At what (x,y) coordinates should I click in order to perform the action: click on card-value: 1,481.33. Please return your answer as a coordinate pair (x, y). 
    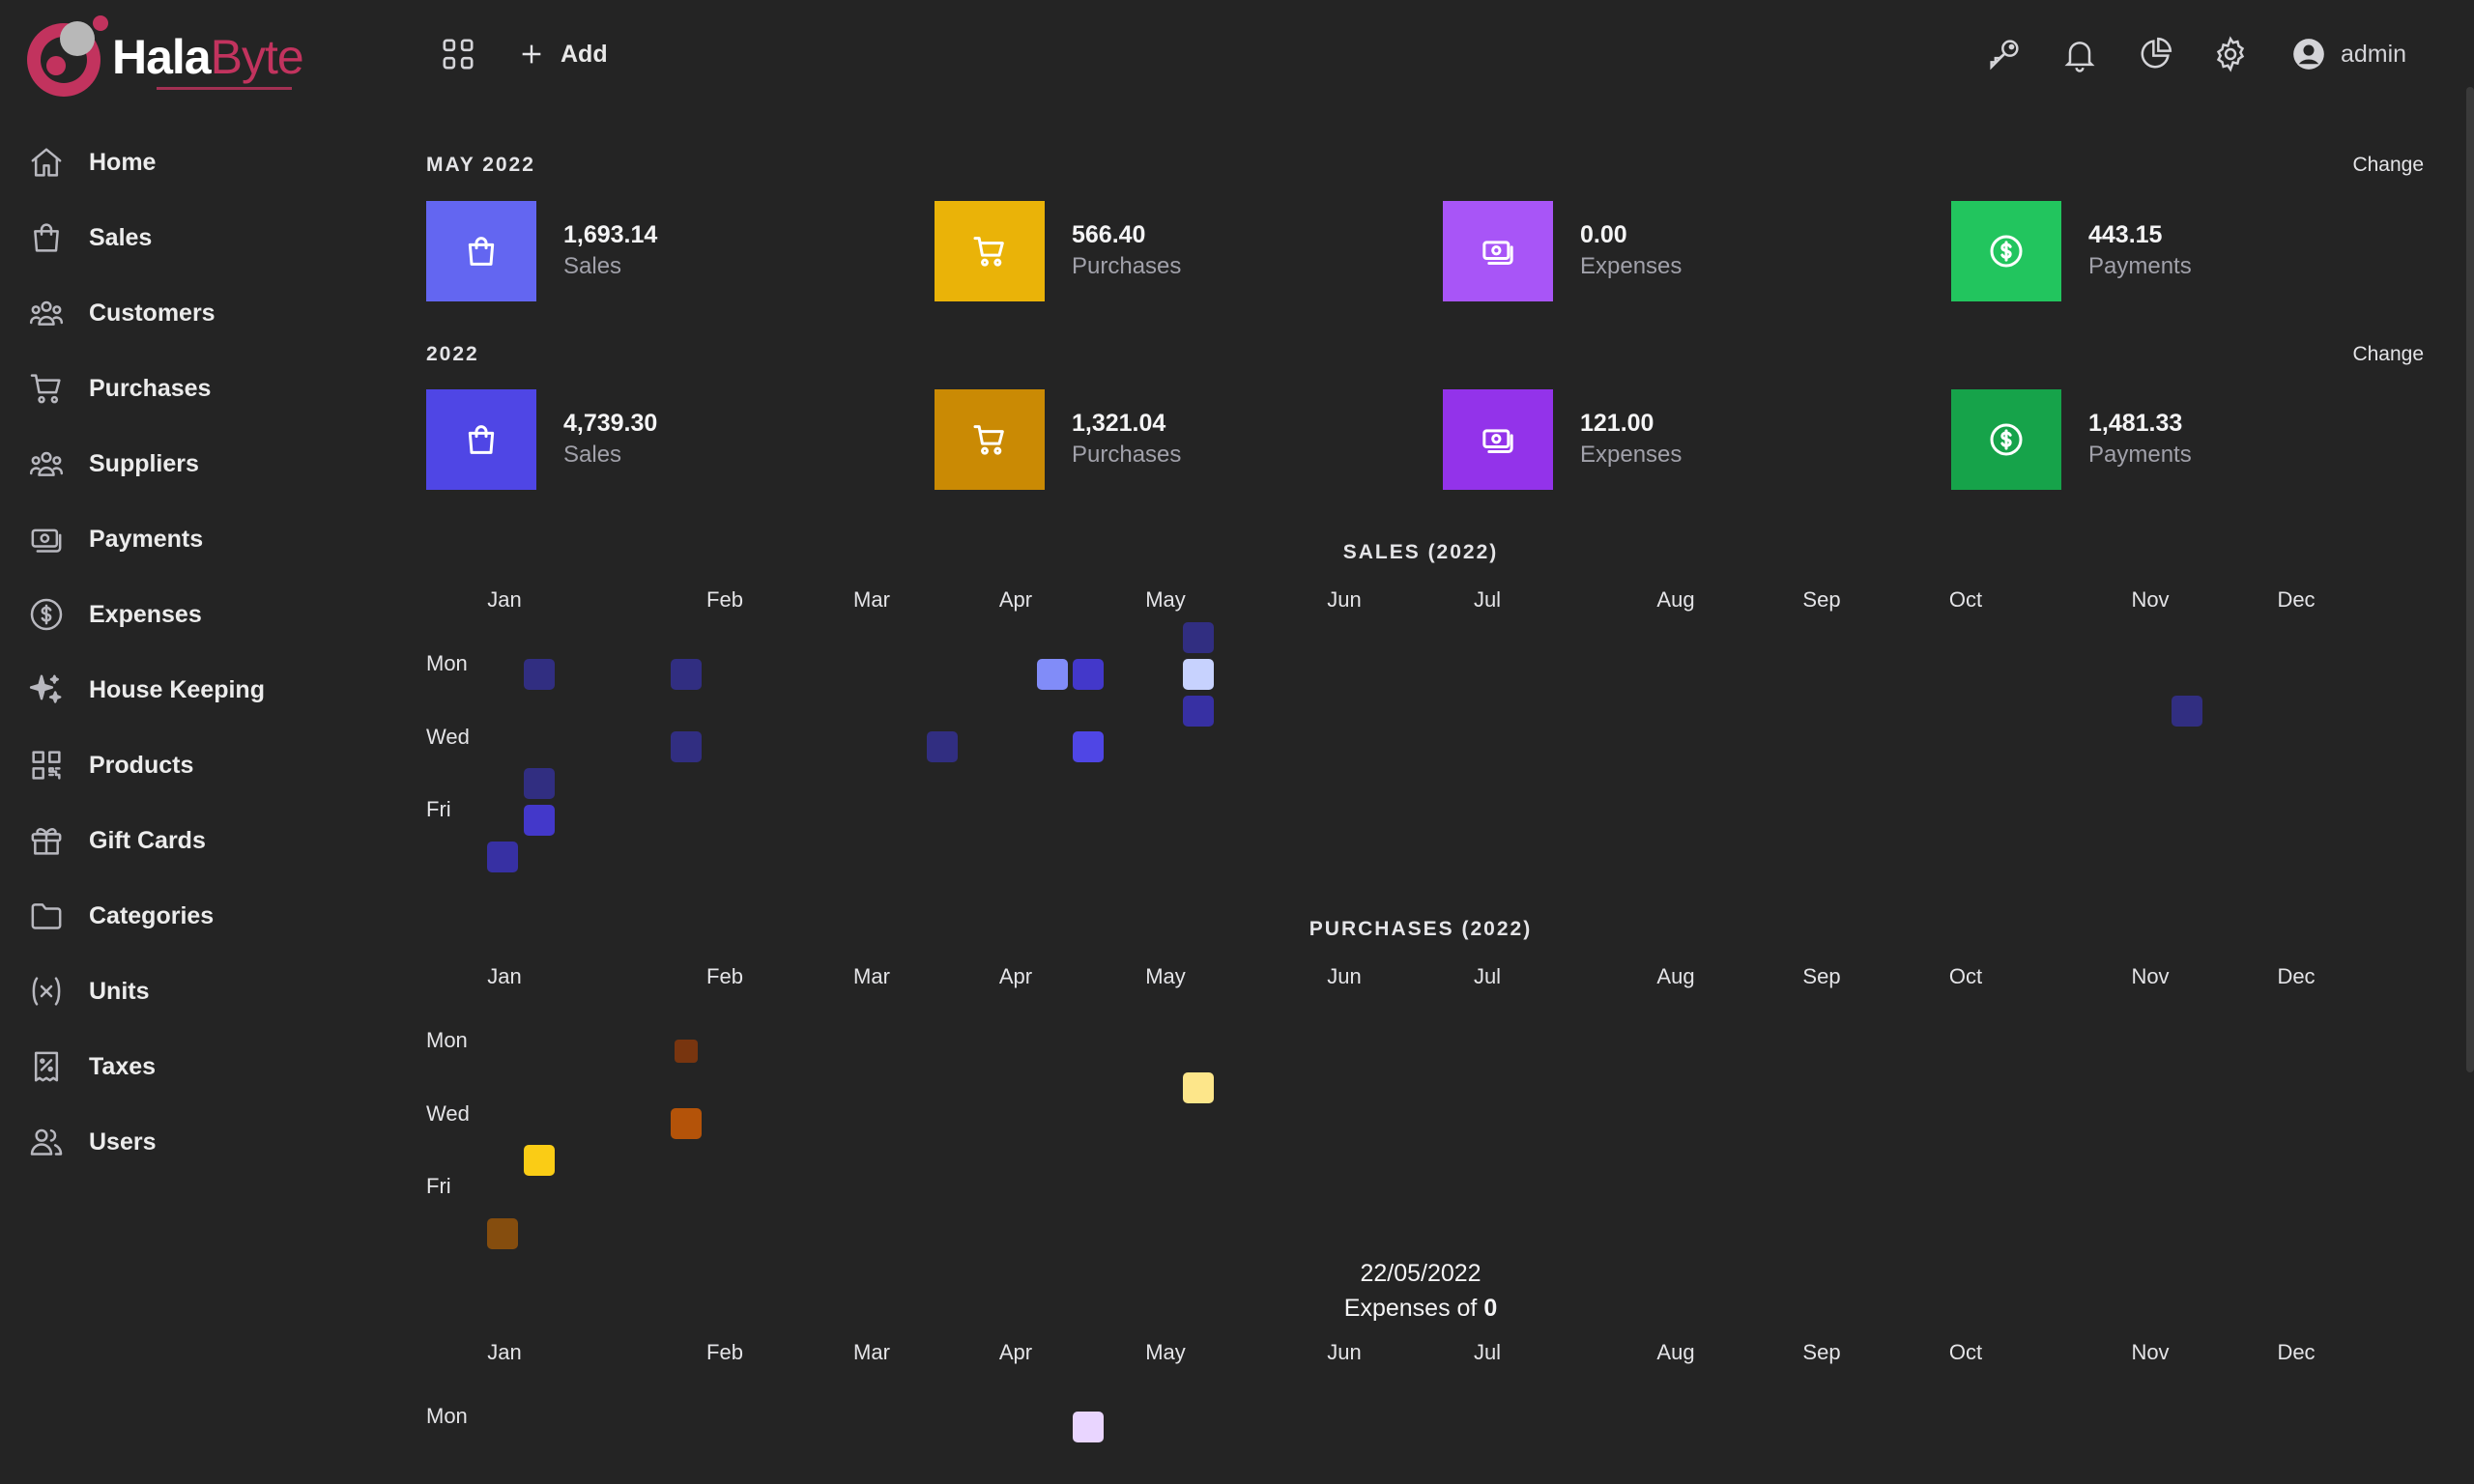
    Looking at the image, I should click on (2136, 423).